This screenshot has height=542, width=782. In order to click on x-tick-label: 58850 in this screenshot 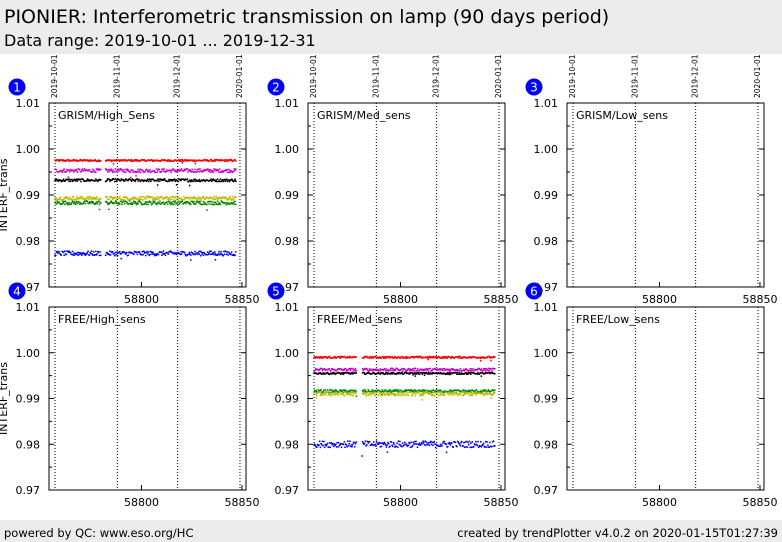, I will do `click(241, 299)`.